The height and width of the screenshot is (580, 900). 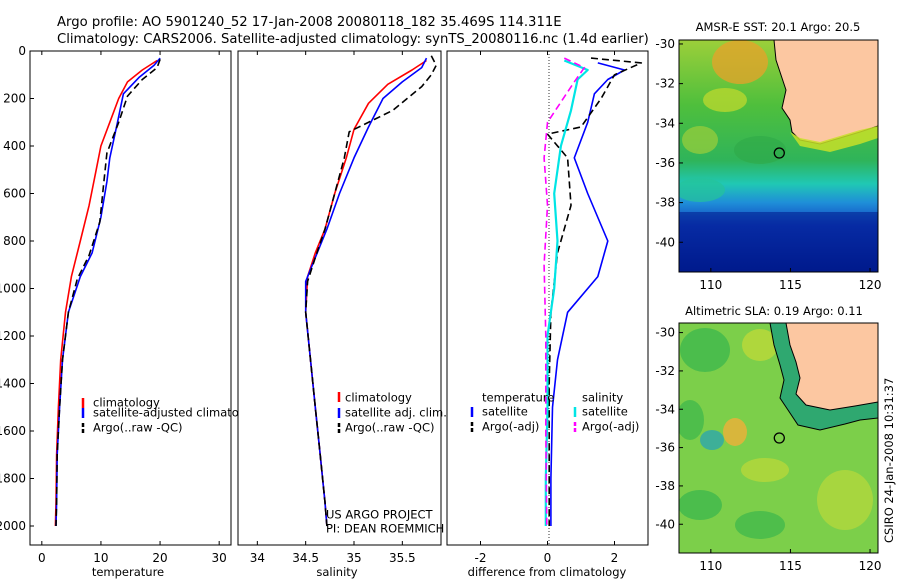 I want to click on y-tick-label: 1200, so click(x=13, y=336).